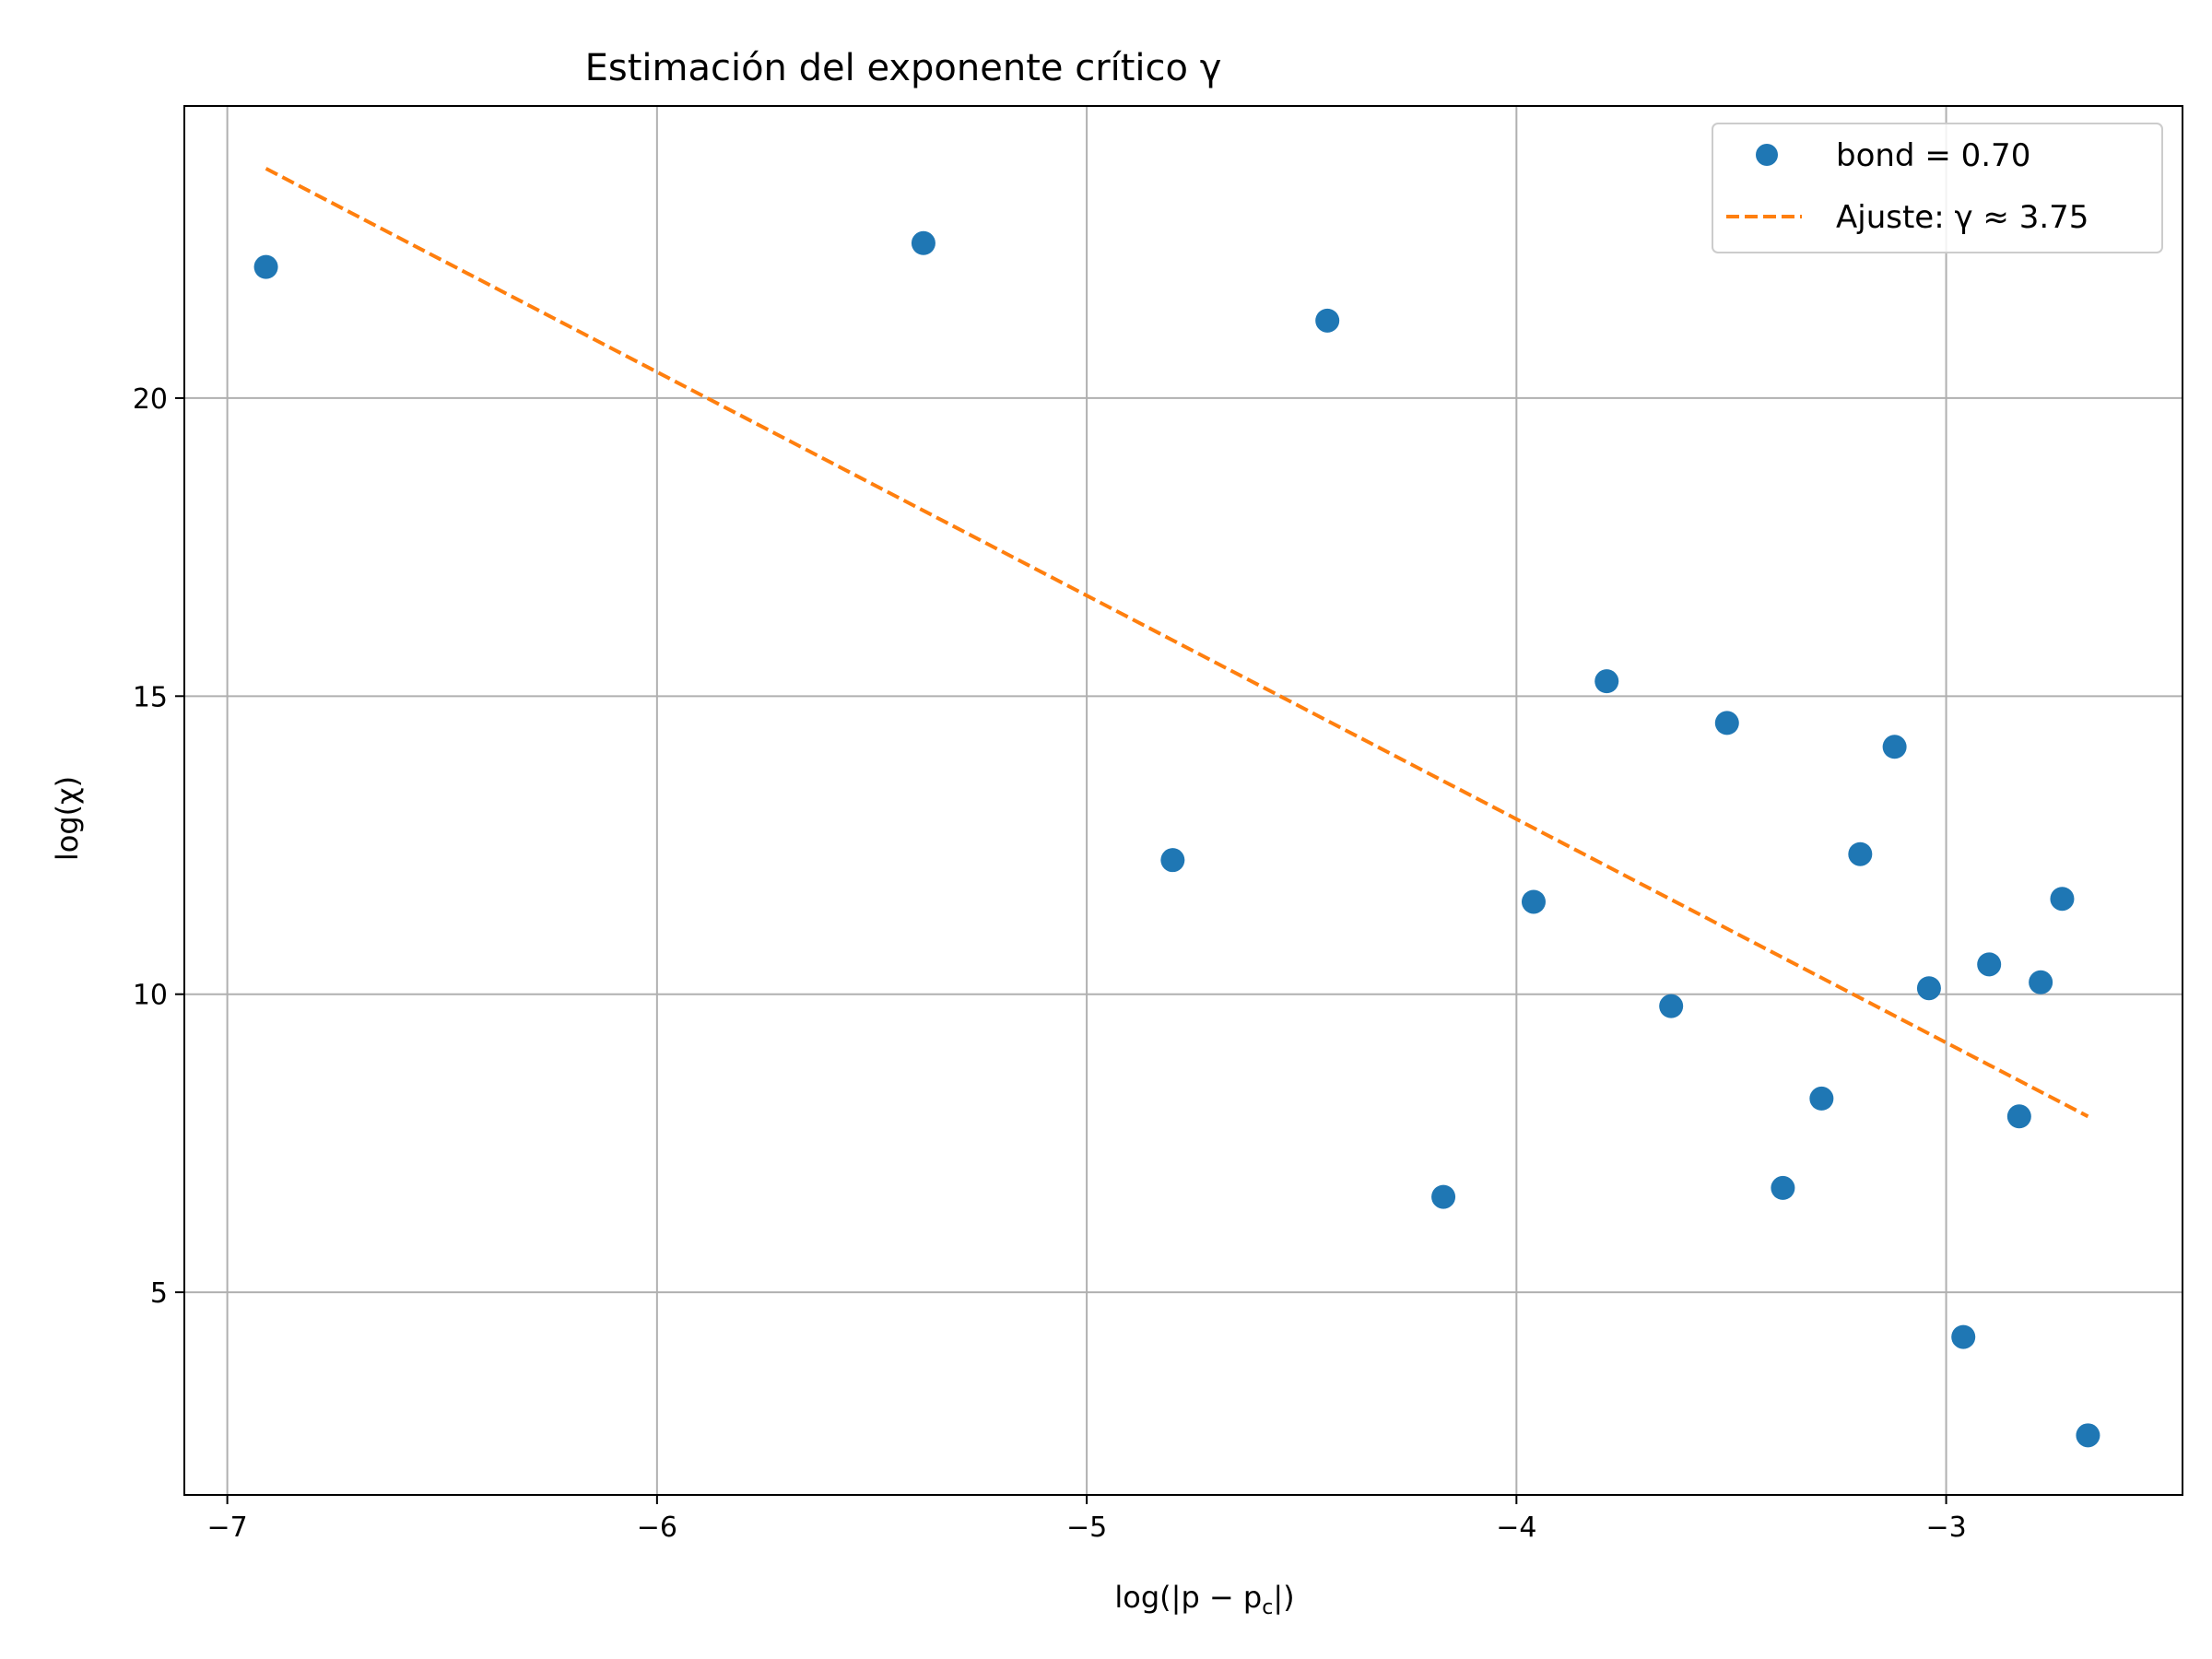  I want to click on x-axis-label-end: |), so click(1283, 1597).